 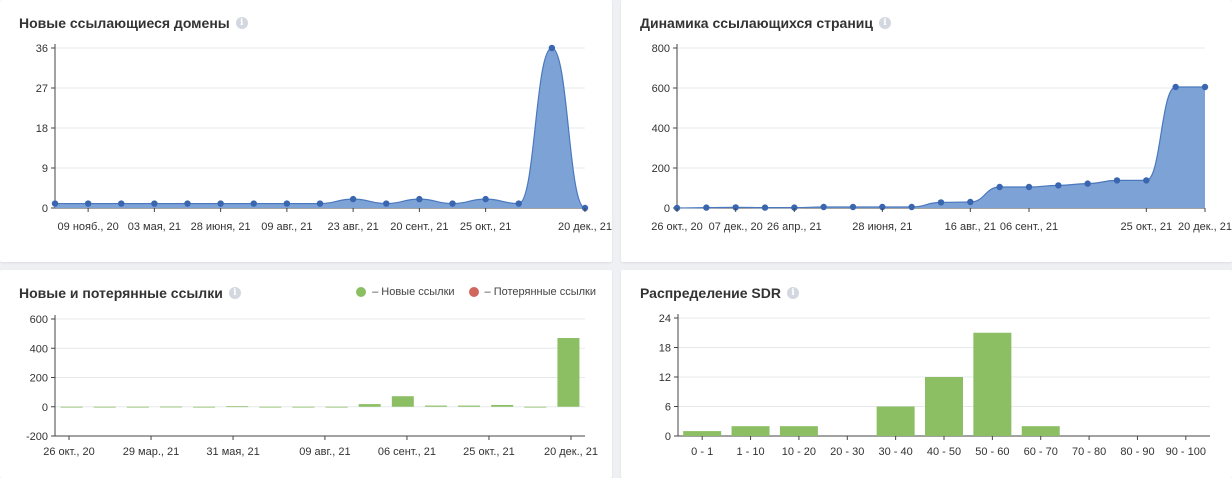 I want to click on x-tick-label: 26 апр., 21, so click(x=794, y=227).